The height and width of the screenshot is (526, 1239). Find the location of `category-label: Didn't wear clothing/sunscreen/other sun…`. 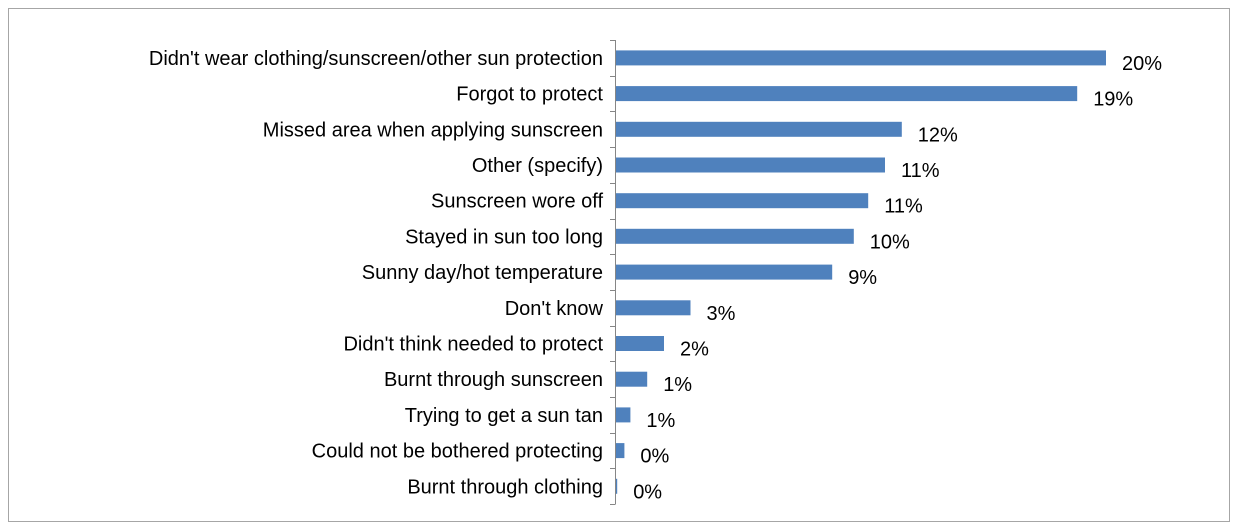

category-label: Didn't wear clothing/sunscreen/other sun… is located at coordinates (376, 59).